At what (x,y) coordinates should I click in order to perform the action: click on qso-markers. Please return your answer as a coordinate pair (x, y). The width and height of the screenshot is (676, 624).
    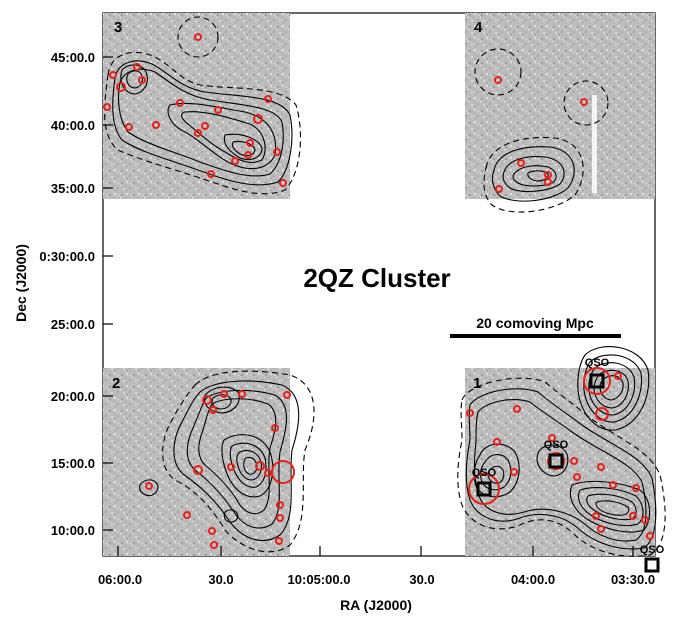
    Looking at the image, I should click on (568, 473).